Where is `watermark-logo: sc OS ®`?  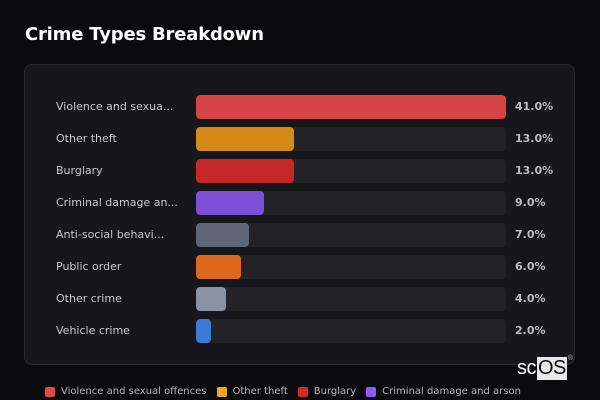
watermark-logo: sc OS ® is located at coordinates (545, 367).